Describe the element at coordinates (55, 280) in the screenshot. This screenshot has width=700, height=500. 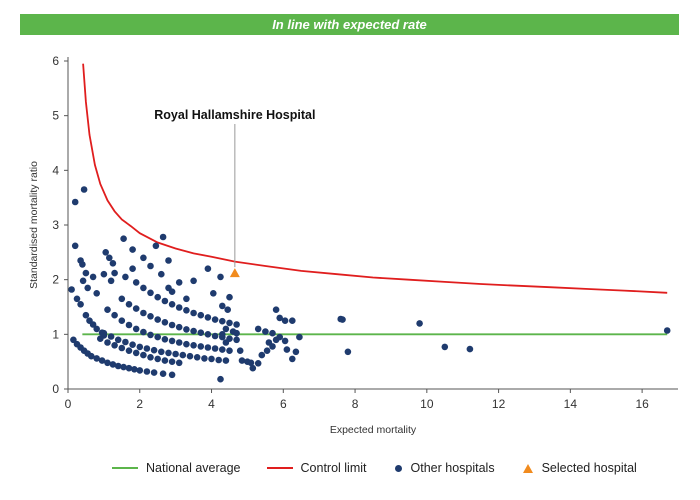
I see `y-tick-label: 2` at that location.